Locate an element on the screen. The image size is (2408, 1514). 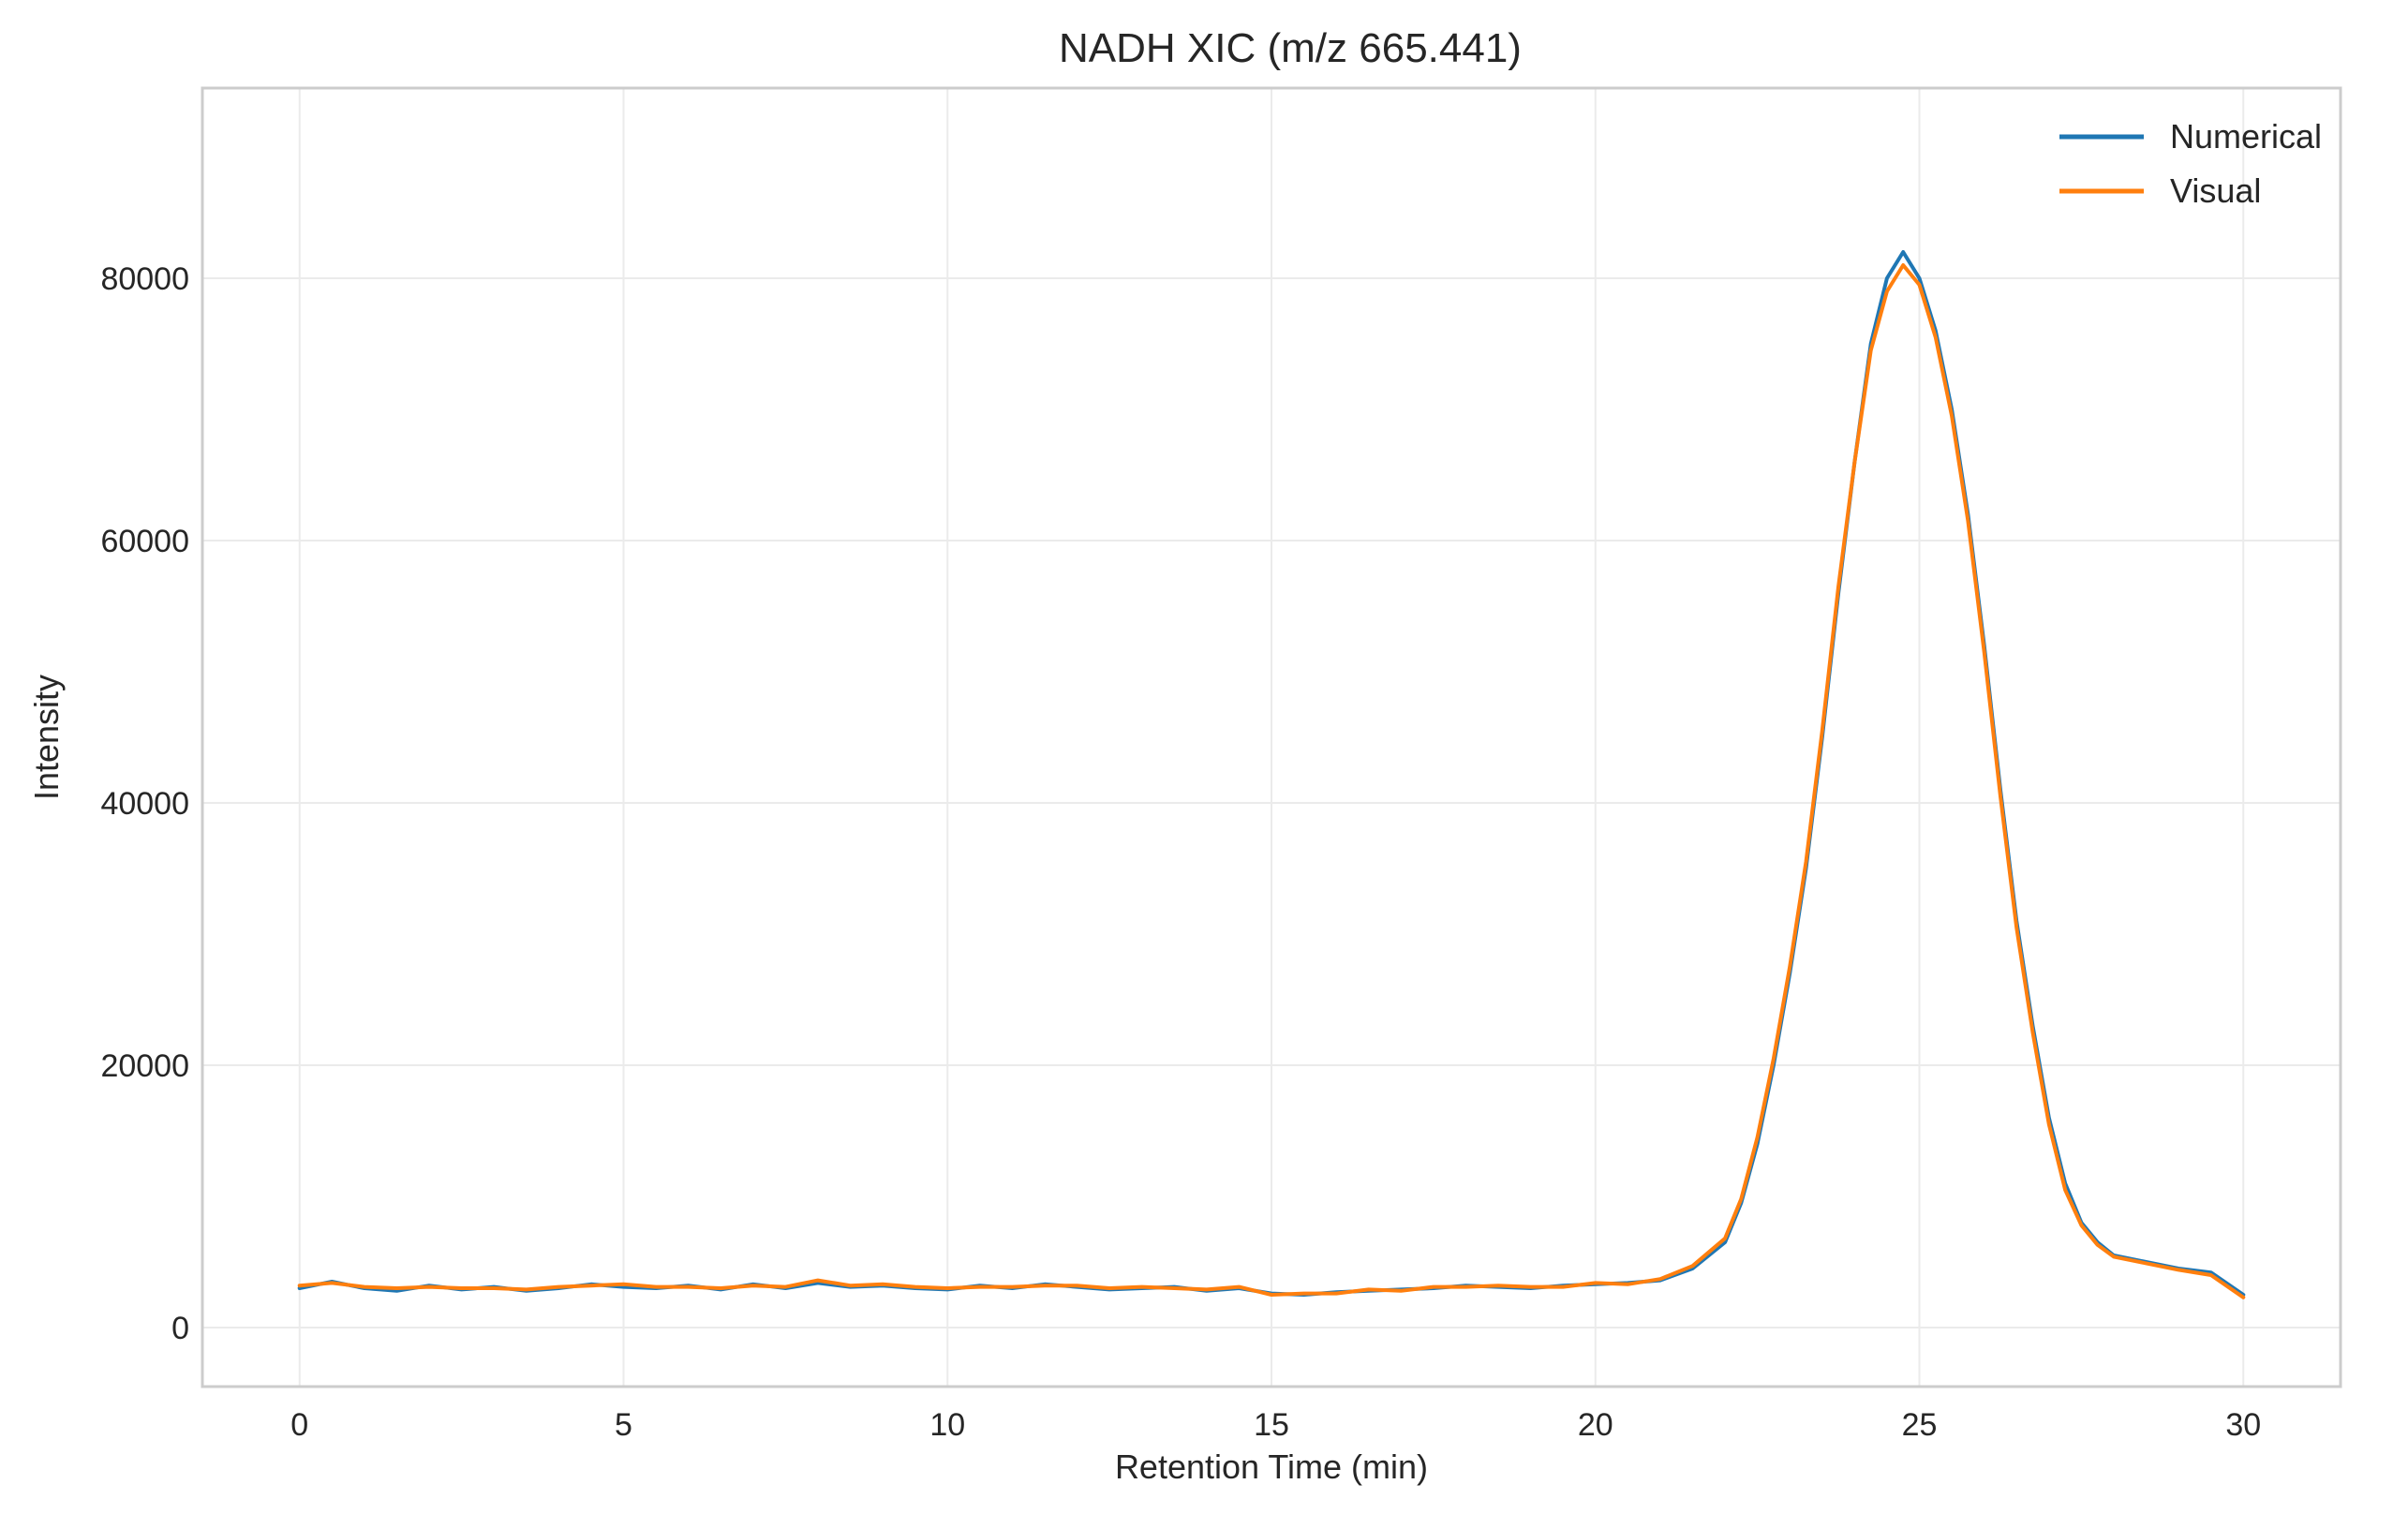
x-tick-label: 5 is located at coordinates (623, 1425).